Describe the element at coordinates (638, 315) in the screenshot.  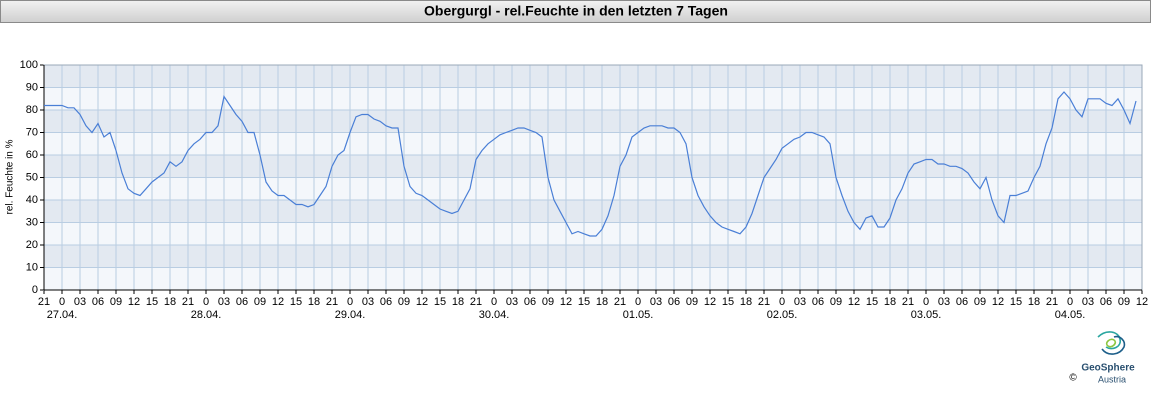
I see `date-label: 01.05.` at that location.